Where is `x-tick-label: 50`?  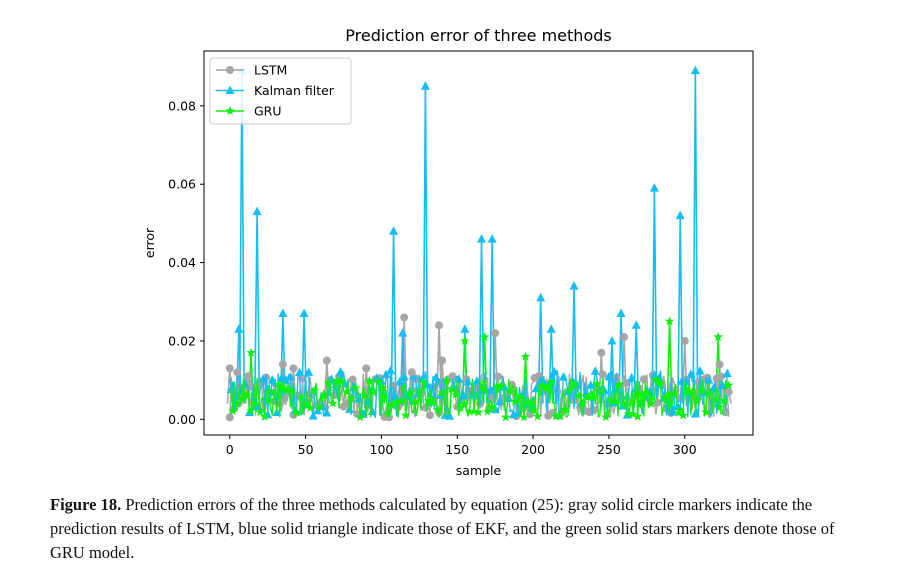
x-tick-label: 50 is located at coordinates (306, 449).